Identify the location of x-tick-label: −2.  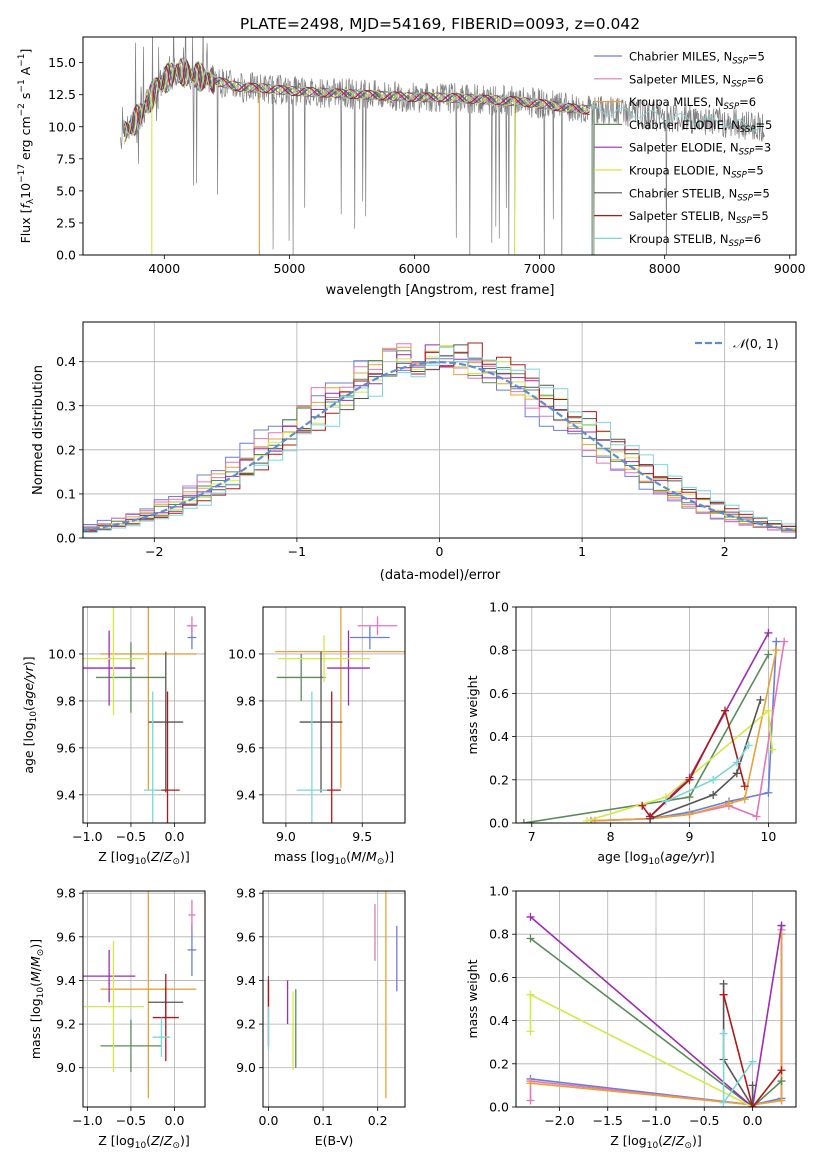
(154, 551).